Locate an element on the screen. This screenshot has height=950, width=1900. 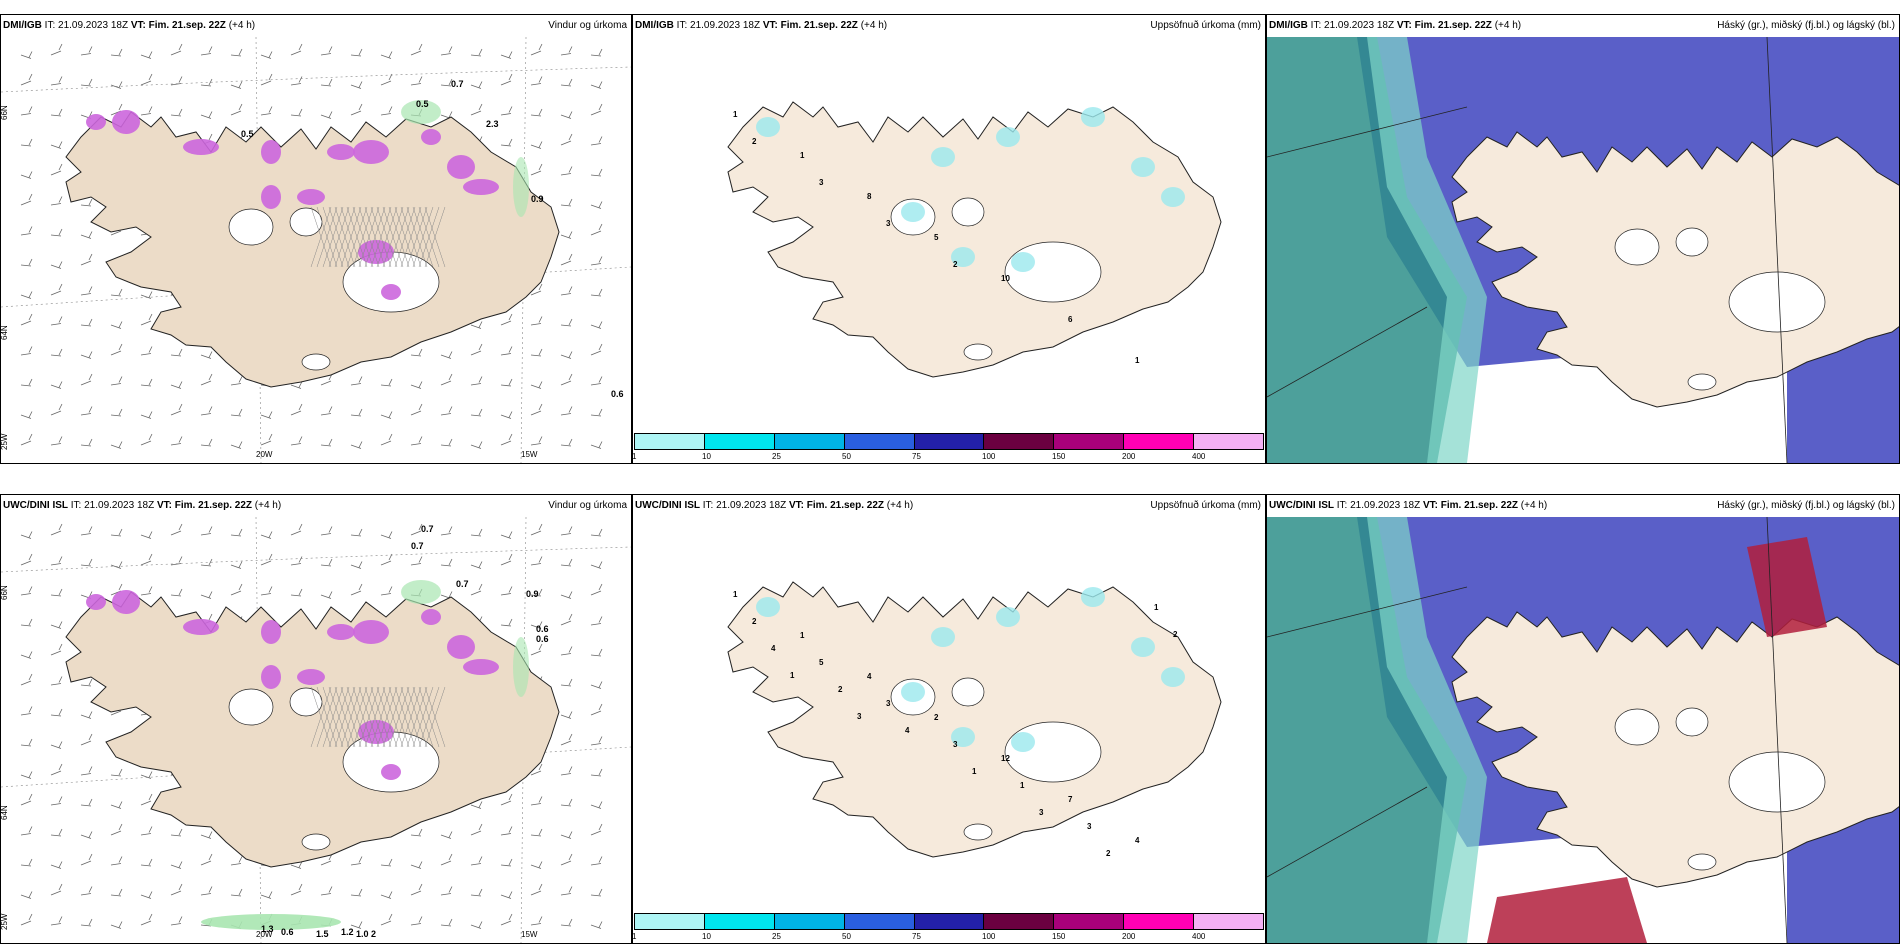
lon-label-15w: 15W is located at coordinates (529, 454).